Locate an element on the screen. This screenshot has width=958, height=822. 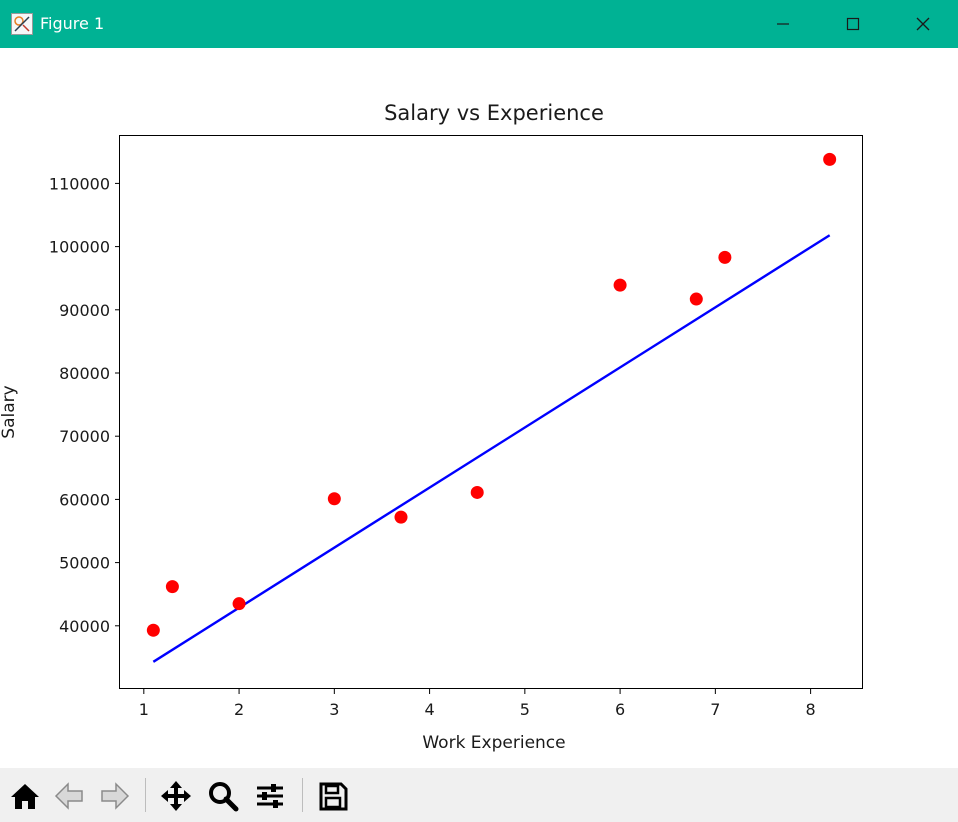
forward-icon is located at coordinates (115, 796).